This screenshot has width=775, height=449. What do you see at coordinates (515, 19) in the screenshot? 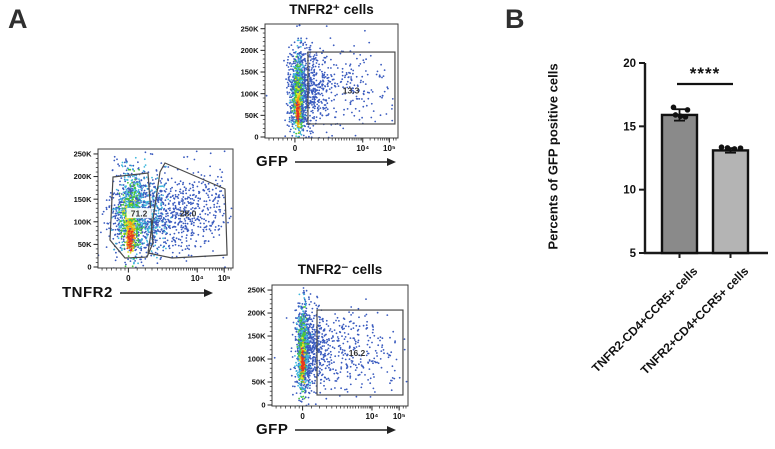
I see `panel-b-label: B` at bounding box center [515, 19].